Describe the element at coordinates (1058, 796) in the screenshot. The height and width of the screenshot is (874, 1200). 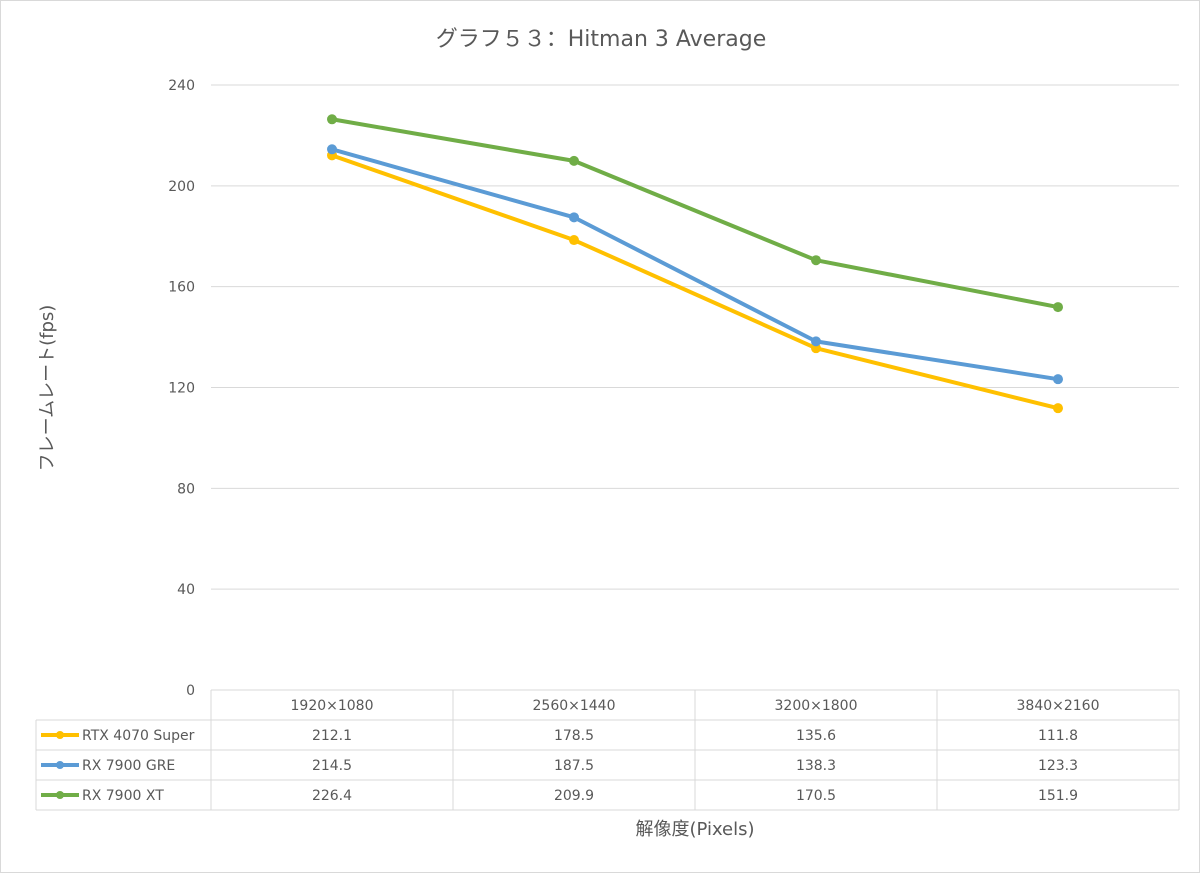
I see `table-value: 151.9` at that location.